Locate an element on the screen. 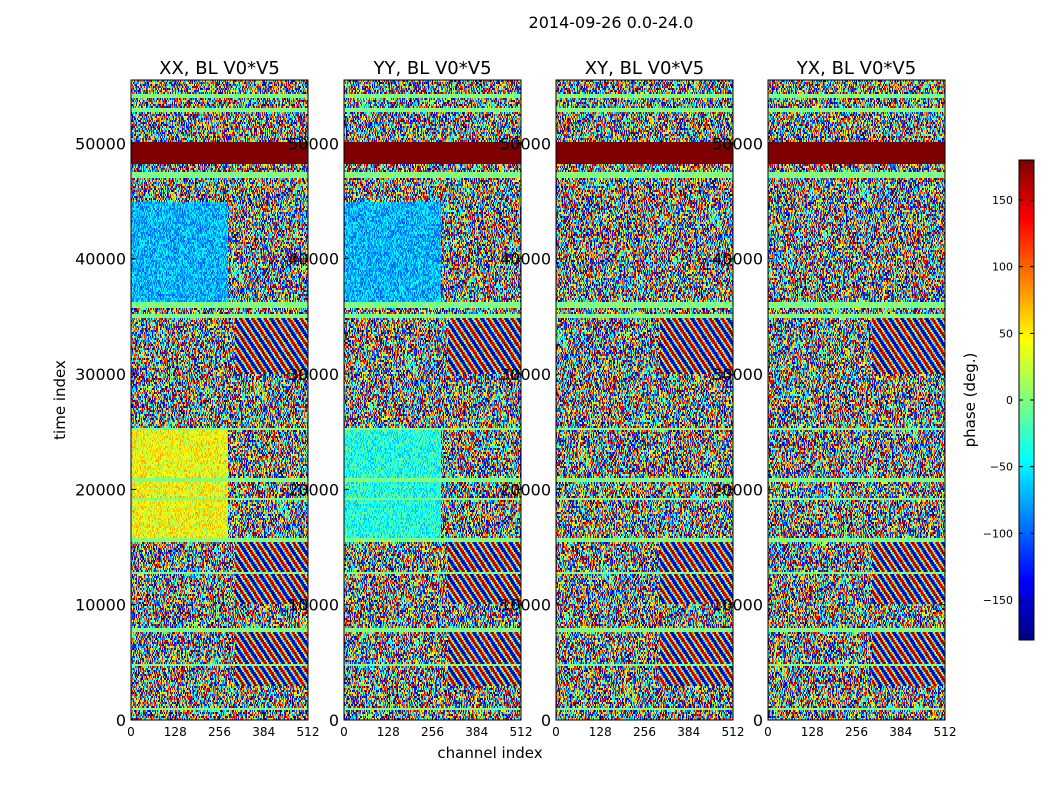  panel-title: XY, BL V0*V5 is located at coordinates (644, 68).